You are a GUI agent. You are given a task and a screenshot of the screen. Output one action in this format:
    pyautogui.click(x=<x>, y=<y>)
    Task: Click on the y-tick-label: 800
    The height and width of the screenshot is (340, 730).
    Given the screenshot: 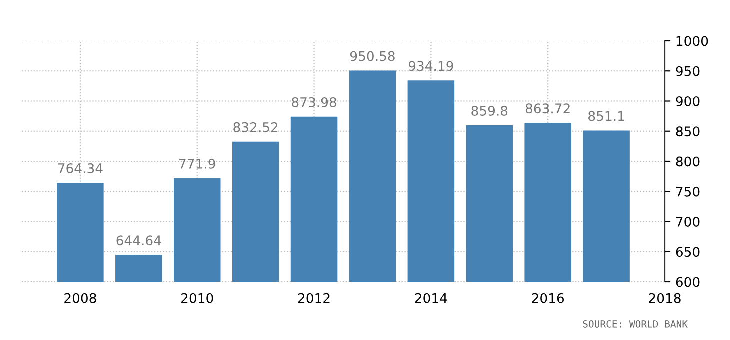 What is the action you would take?
    pyautogui.click(x=688, y=161)
    